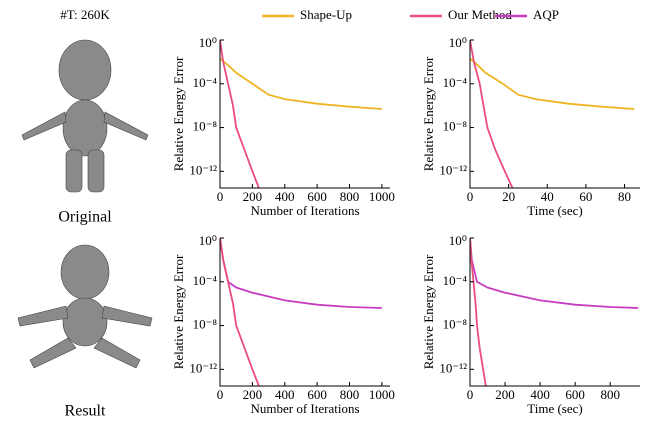 Image resolution: width=660 pixels, height=422 pixels. What do you see at coordinates (85, 116) in the screenshot?
I see `mesh-original` at bounding box center [85, 116].